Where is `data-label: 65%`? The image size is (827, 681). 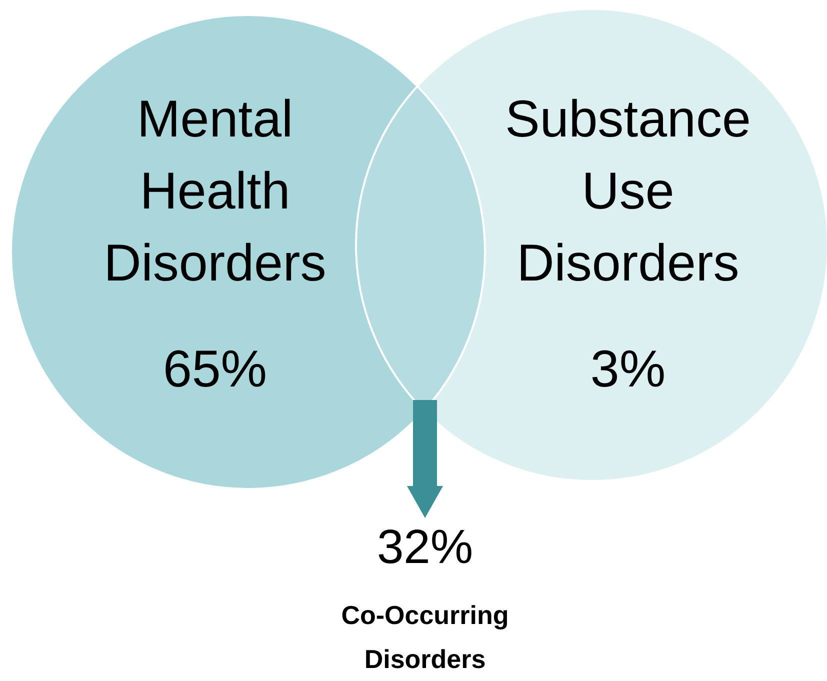
data-label: 65% is located at coordinates (215, 369).